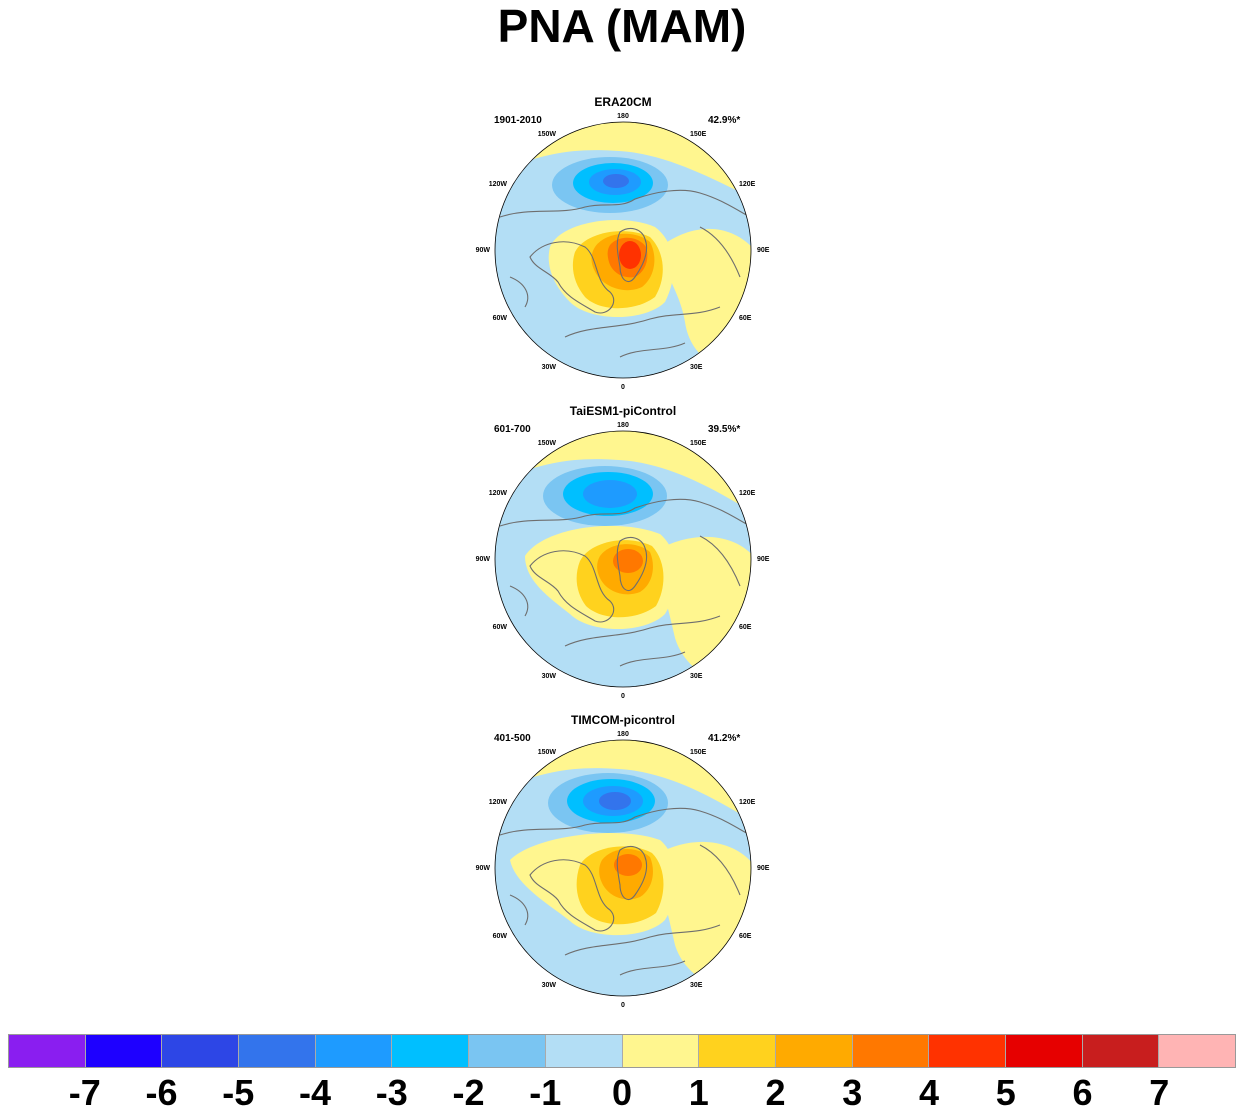 The width and height of the screenshot is (1244, 1115). Describe the element at coordinates (468, 1092) in the screenshot. I see `colorbar-tick-label: -2` at that location.